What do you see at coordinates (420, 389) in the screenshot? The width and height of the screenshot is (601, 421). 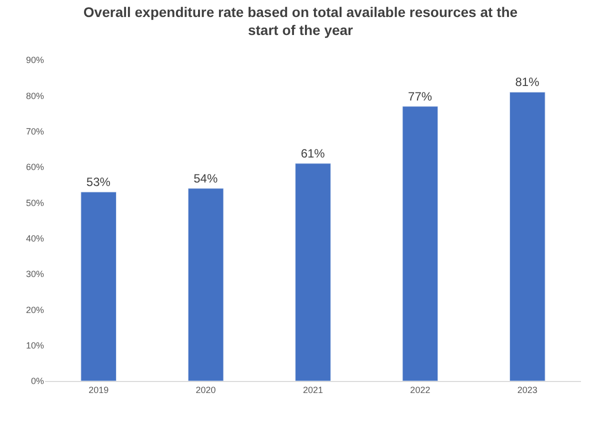 I see `x-tick-label: 2022` at bounding box center [420, 389].